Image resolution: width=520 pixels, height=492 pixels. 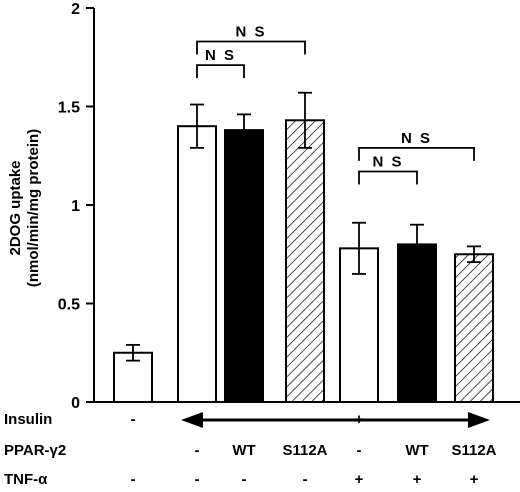 I want to click on y-tick-label: 0, so click(x=75, y=403).